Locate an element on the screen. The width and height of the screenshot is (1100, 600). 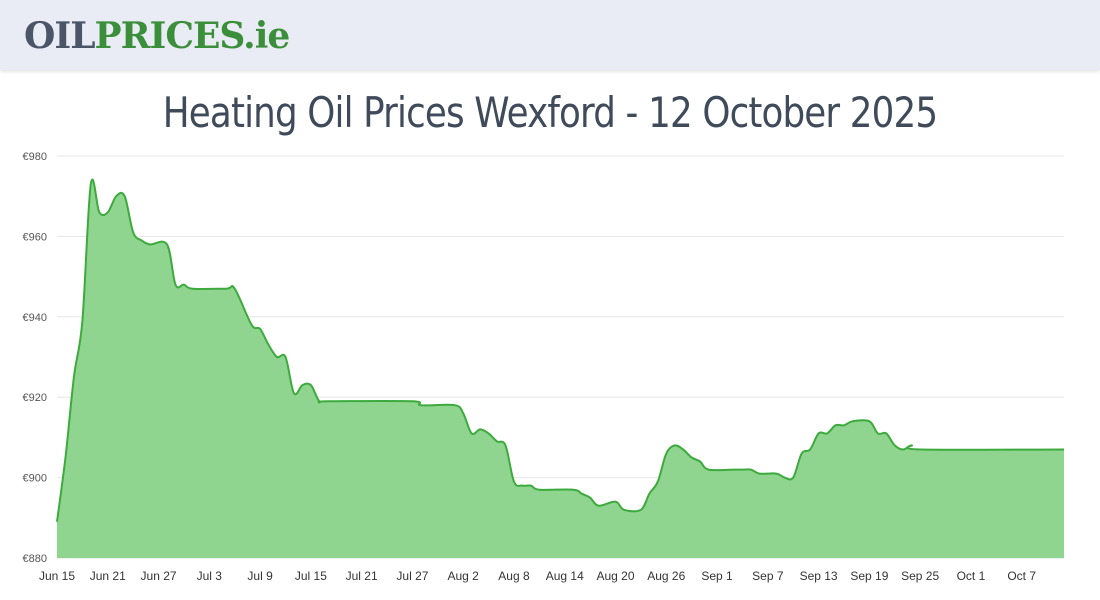
x-tick-label: Aug 2 is located at coordinates (464, 576).